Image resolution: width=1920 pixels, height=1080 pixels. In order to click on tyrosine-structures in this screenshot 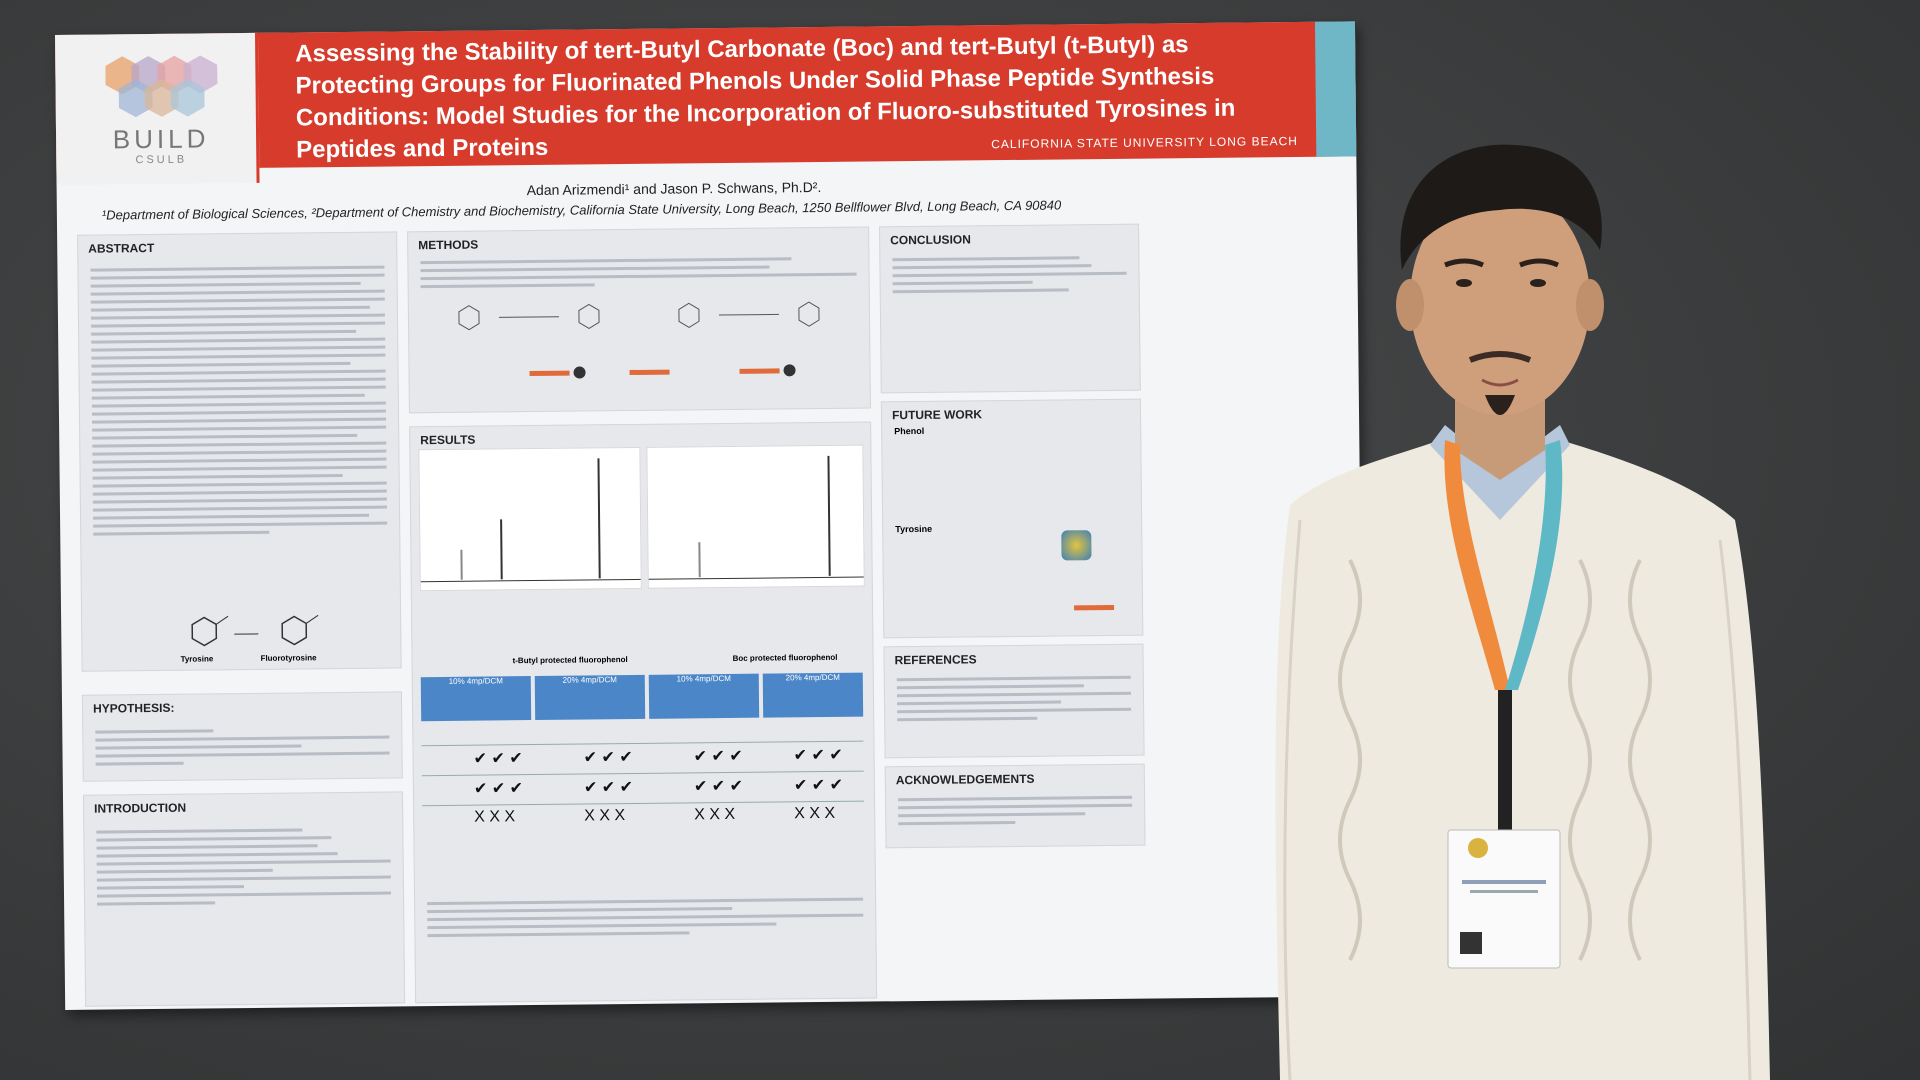, I will do `click(255, 630)`.